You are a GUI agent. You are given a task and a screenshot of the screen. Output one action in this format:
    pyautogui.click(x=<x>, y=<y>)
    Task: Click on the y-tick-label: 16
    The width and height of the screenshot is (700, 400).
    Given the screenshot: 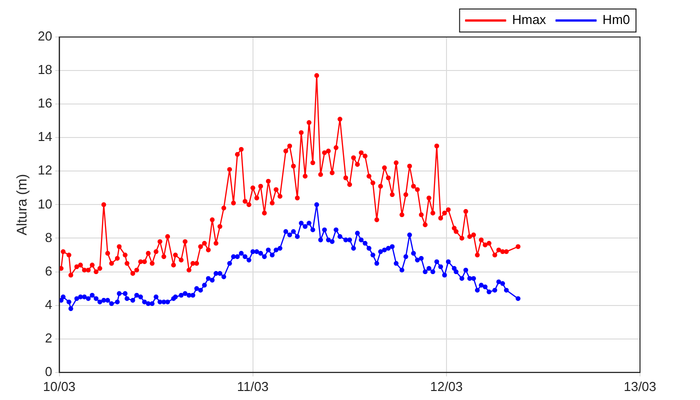 What is the action you would take?
    pyautogui.click(x=45, y=103)
    